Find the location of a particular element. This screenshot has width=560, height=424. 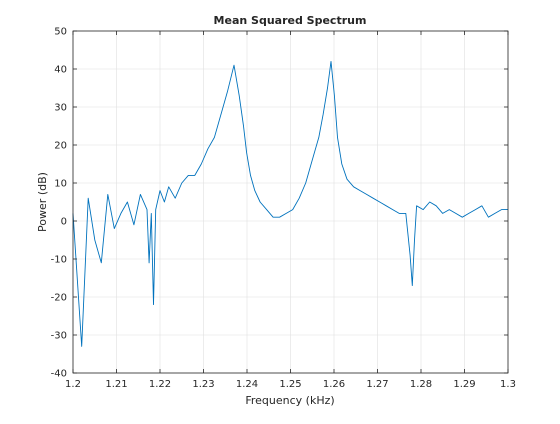

x-tick-label: 1.28 is located at coordinates (421, 384).